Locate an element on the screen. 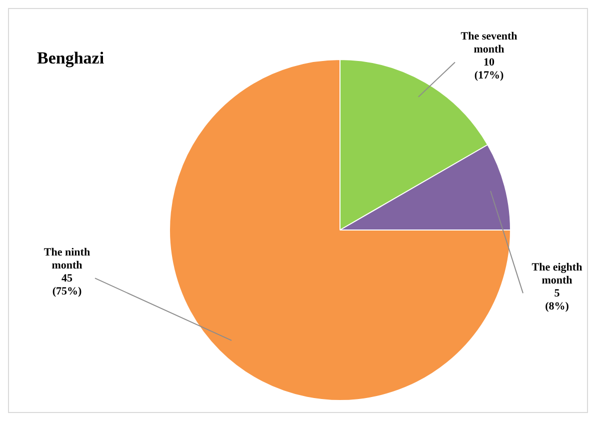 The image size is (596, 421). data-label: 45 (75%) is located at coordinates (67, 285).